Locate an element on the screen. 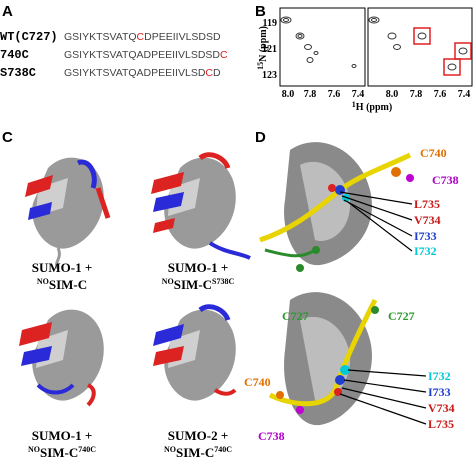 This screenshot has height=461, width=474. sequence-part: GSIYKTSVATQADPEEIIVLSD is located at coordinates (135, 73).